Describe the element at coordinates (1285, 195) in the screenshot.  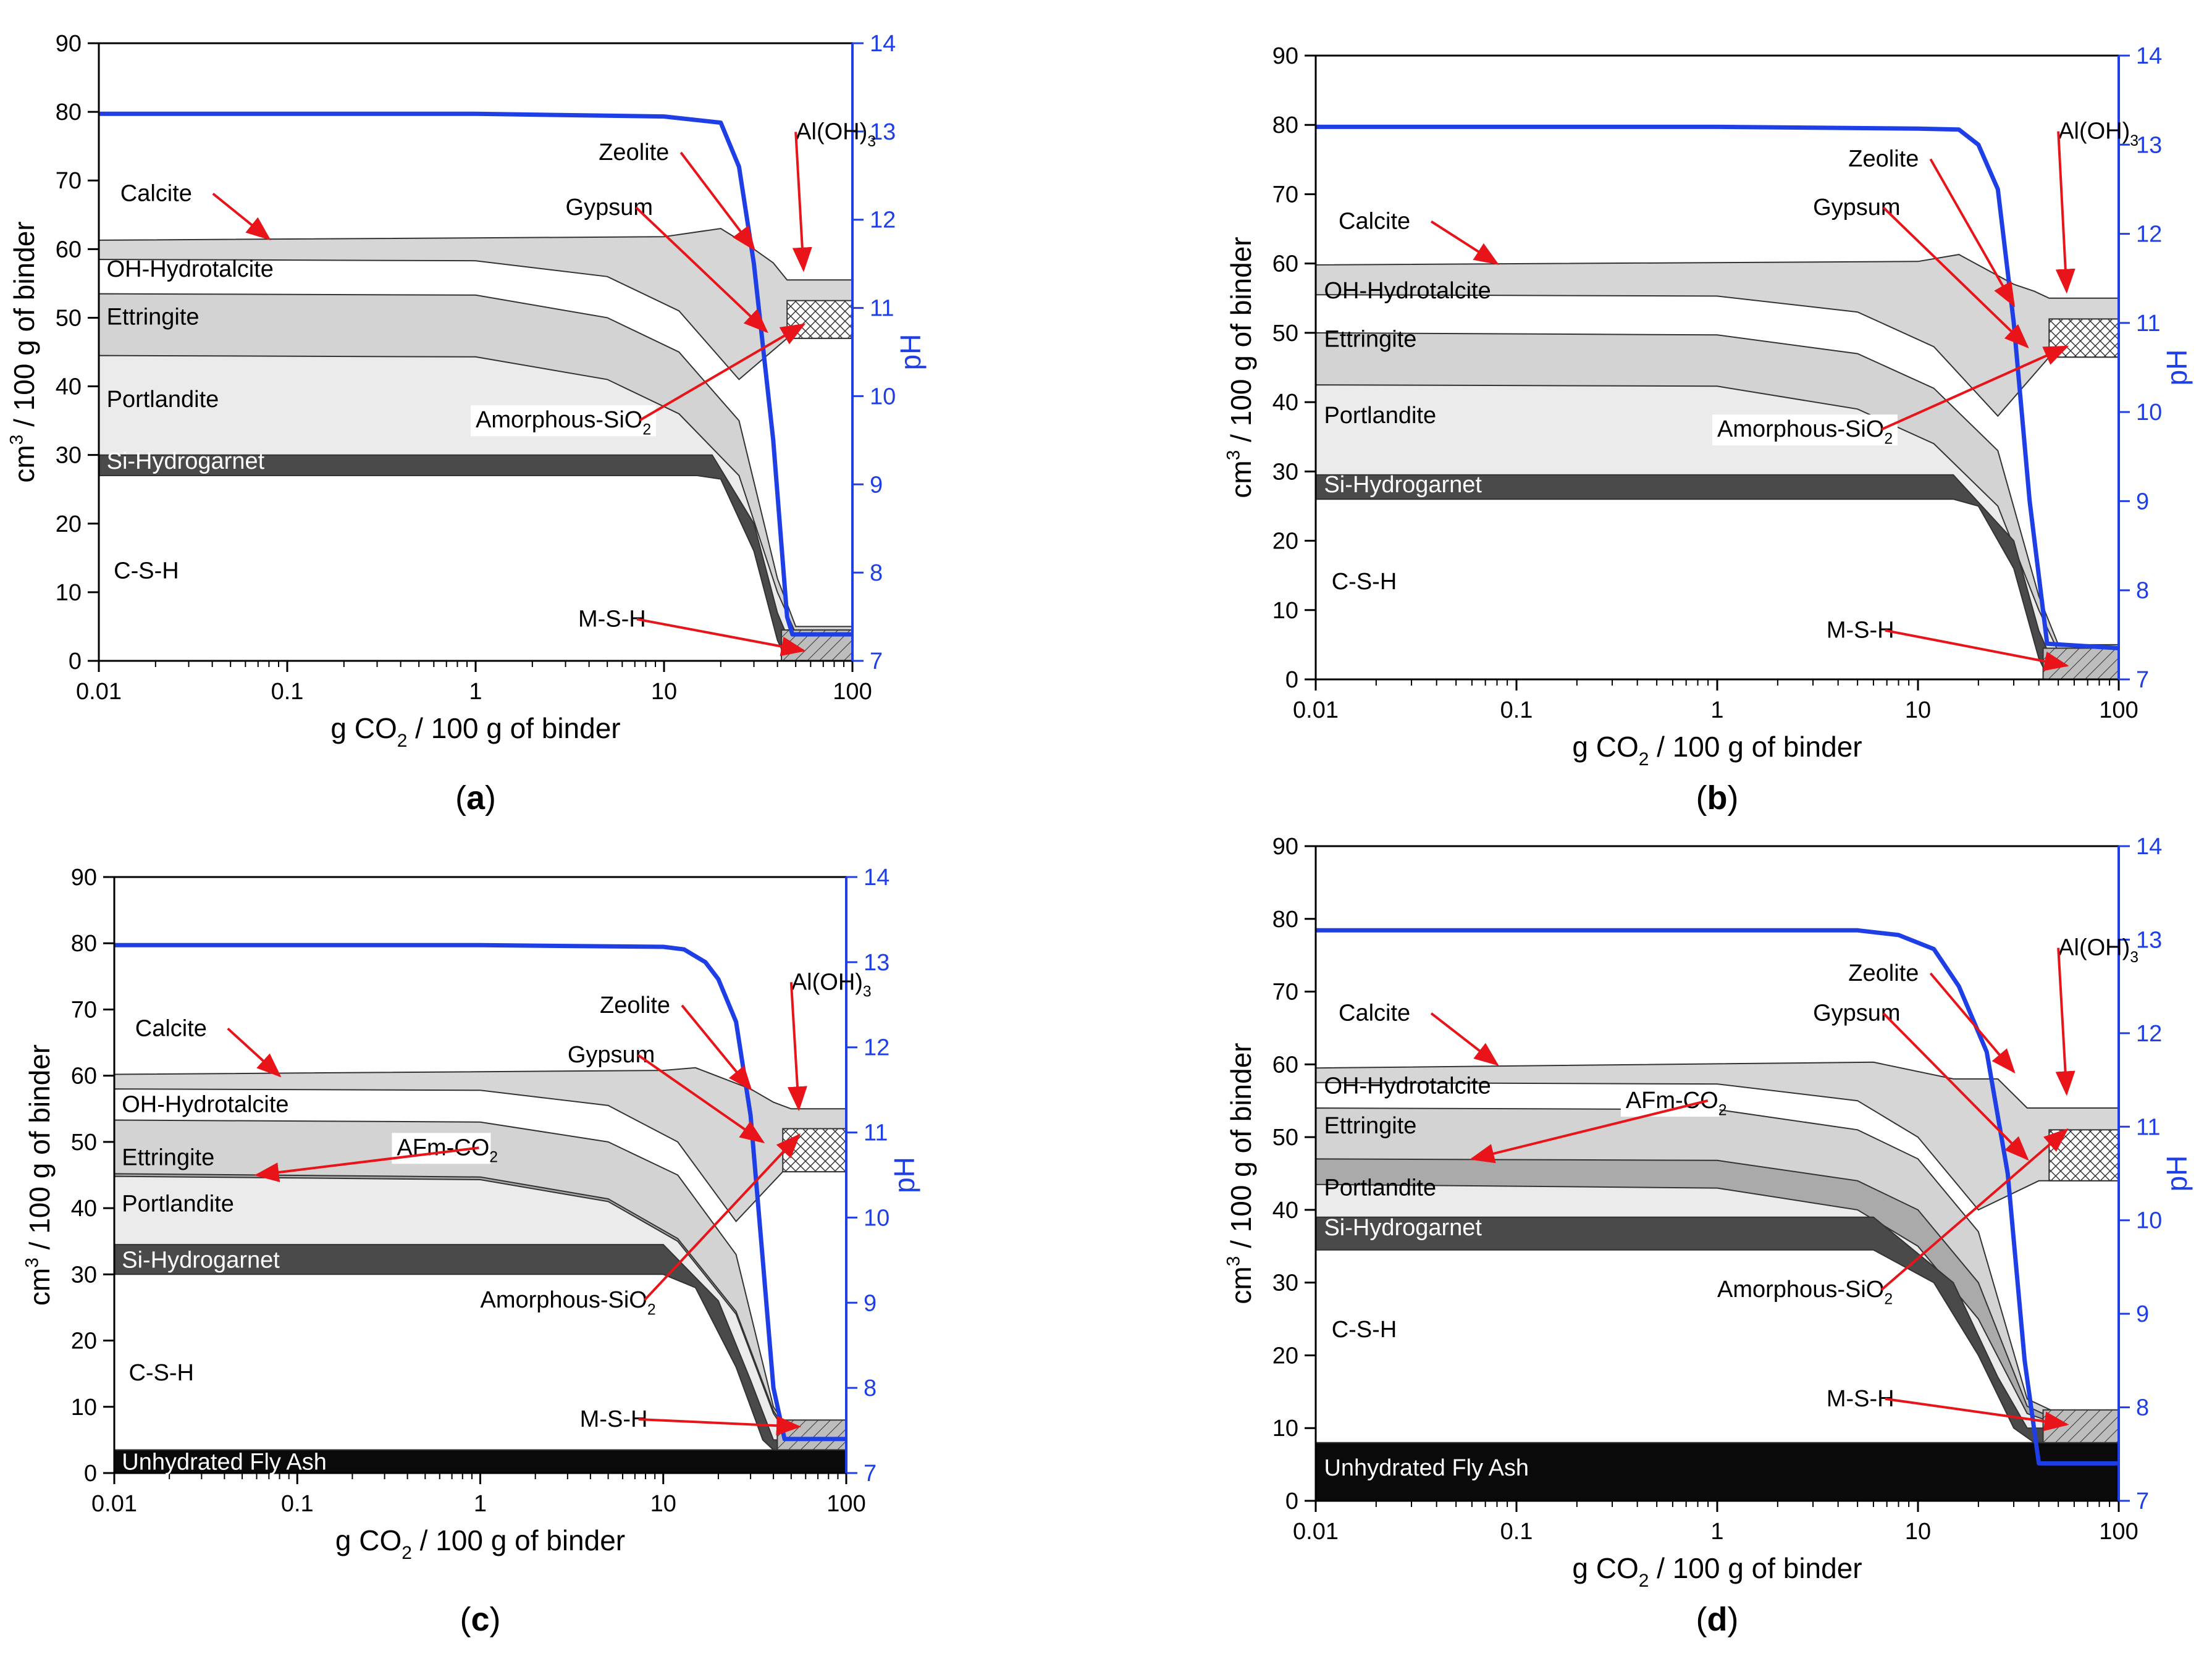
I see `y-tick-label: 70` at that location.